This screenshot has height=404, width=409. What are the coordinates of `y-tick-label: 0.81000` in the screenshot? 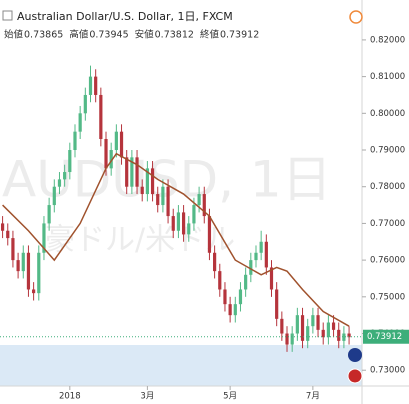 It's located at (387, 77).